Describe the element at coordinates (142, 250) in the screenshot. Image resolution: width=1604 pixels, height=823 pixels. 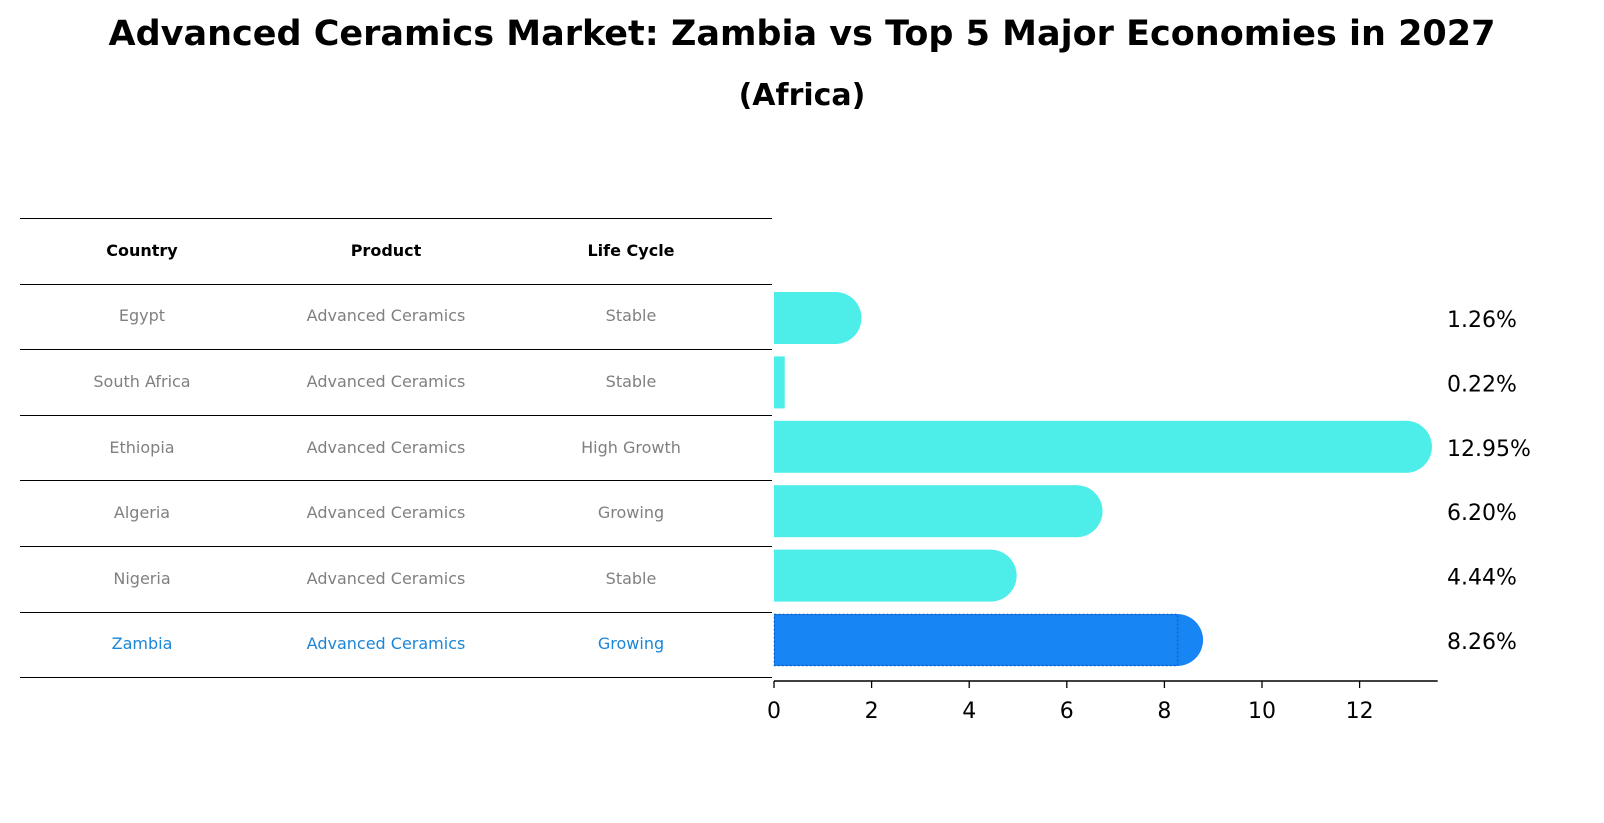
I see `header-country: Country` at that location.